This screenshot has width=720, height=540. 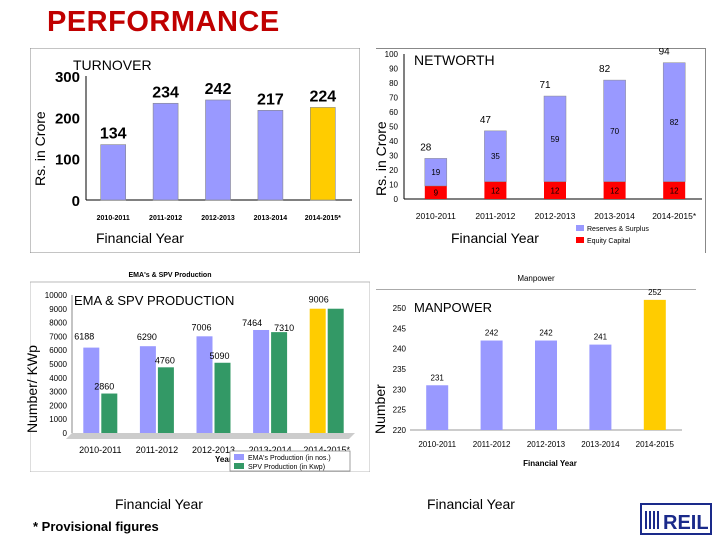 I want to click on ema-spv-data-label: 6188, so click(x=84, y=337).